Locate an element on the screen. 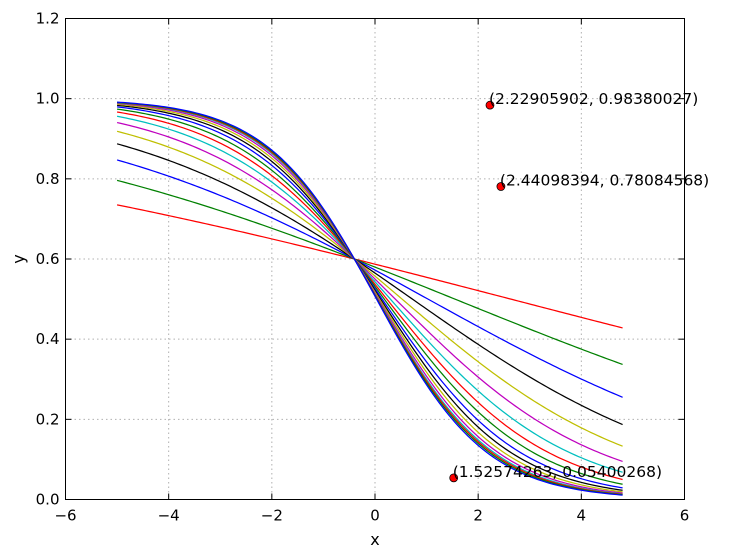 This screenshot has height=557, width=732. y-tick-label: 1.2 is located at coordinates (48, 19).